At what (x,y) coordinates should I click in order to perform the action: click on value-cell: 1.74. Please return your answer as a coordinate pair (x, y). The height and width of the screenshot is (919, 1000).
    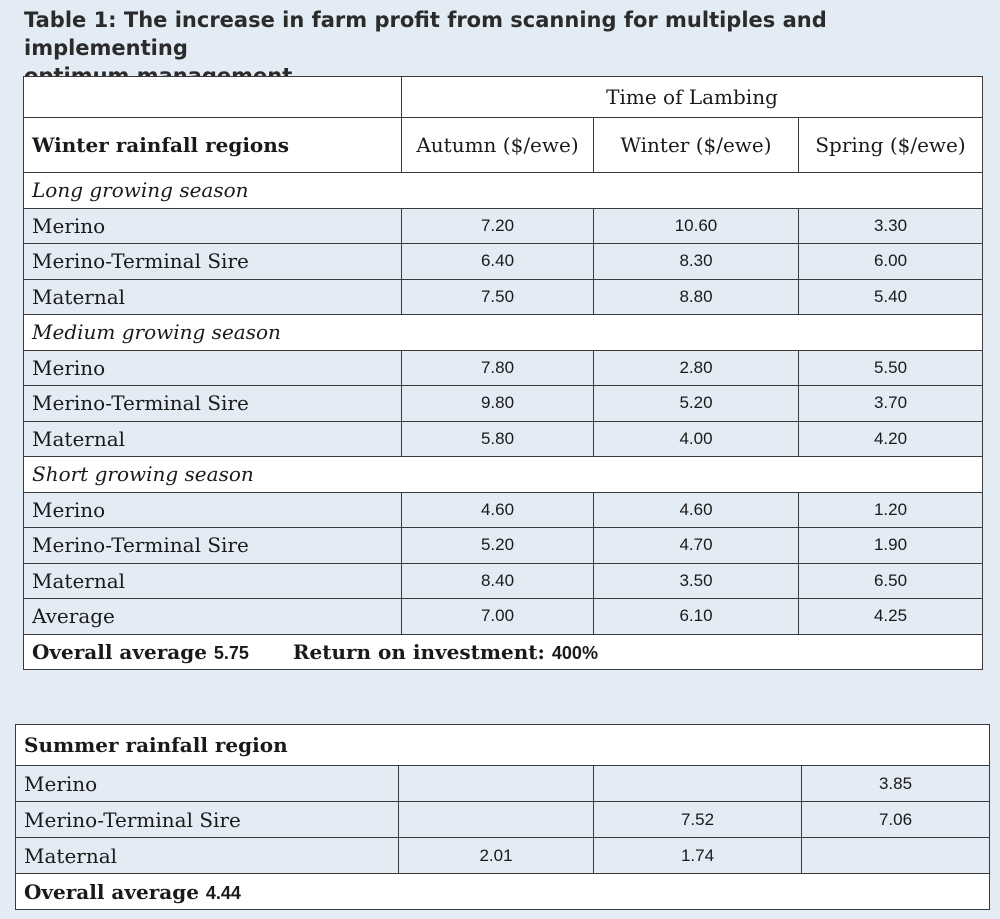
    Looking at the image, I should click on (697, 855).